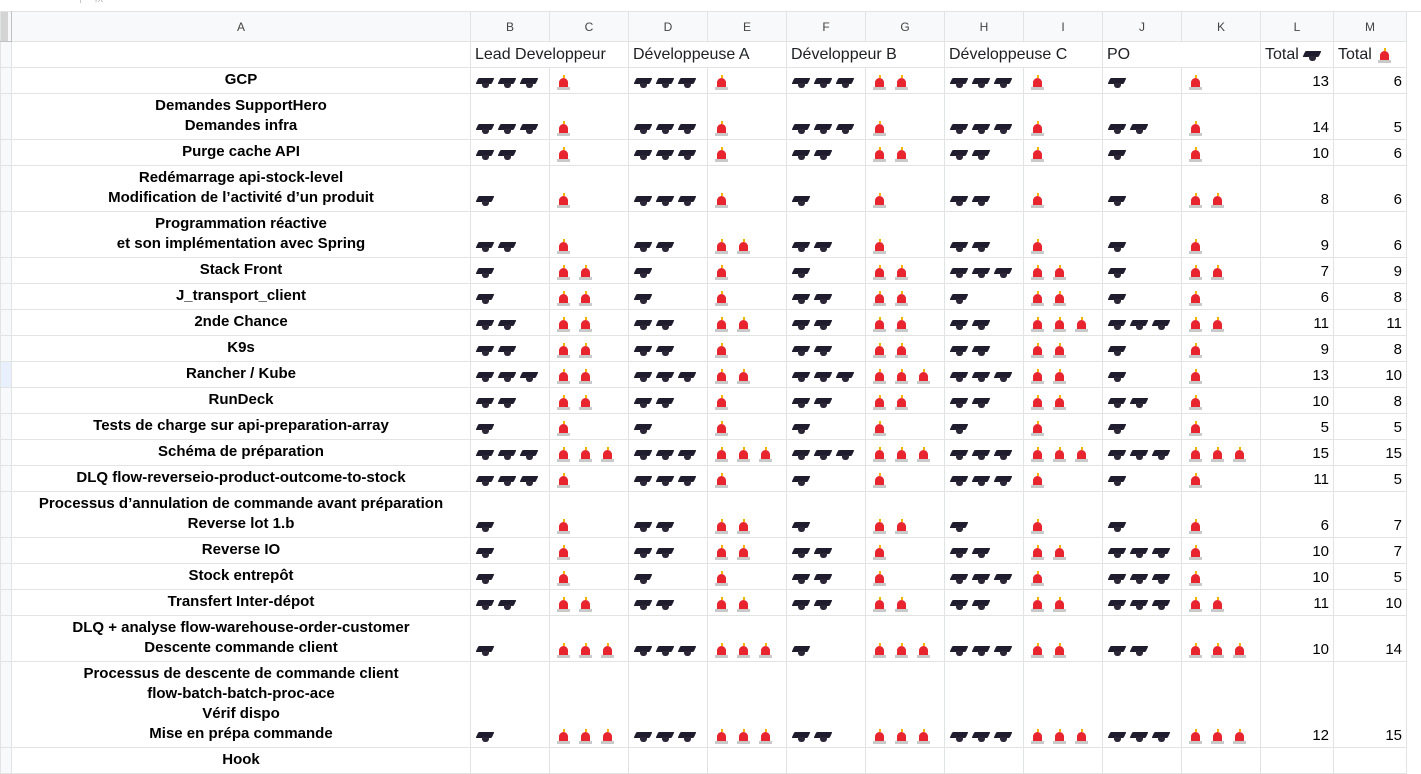  Describe the element at coordinates (1297, 152) in the screenshot. I see `total-skill-cell: 10` at that location.